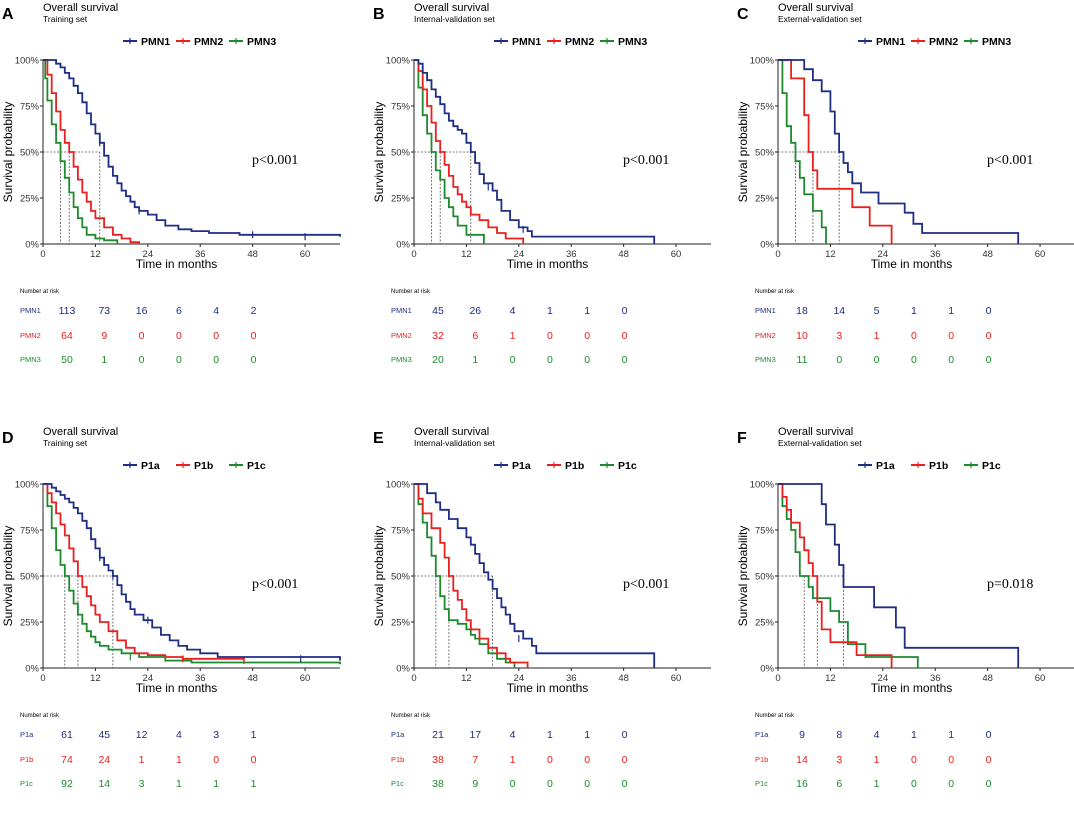 This screenshot has width=1074, height=819. I want to click on risk-count: 26, so click(475, 311).